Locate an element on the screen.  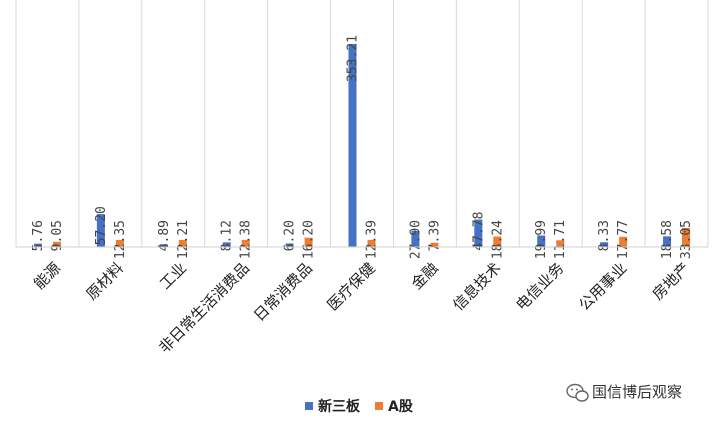
value-label-series-2: 7.39 is located at coordinates (434, 235).